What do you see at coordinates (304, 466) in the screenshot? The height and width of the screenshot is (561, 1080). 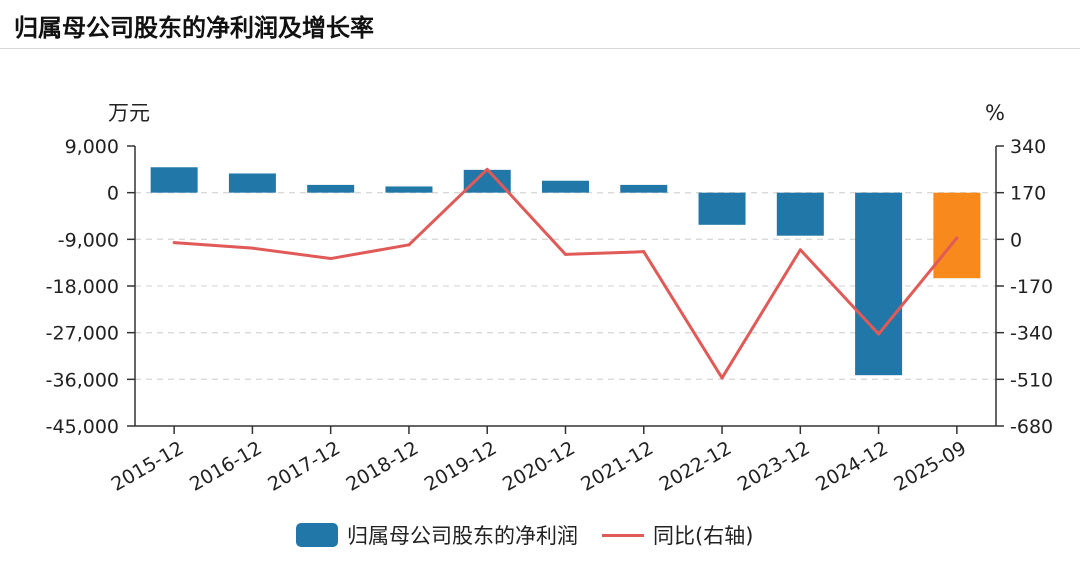 I see `x-tick-label: 2017-12` at bounding box center [304, 466].